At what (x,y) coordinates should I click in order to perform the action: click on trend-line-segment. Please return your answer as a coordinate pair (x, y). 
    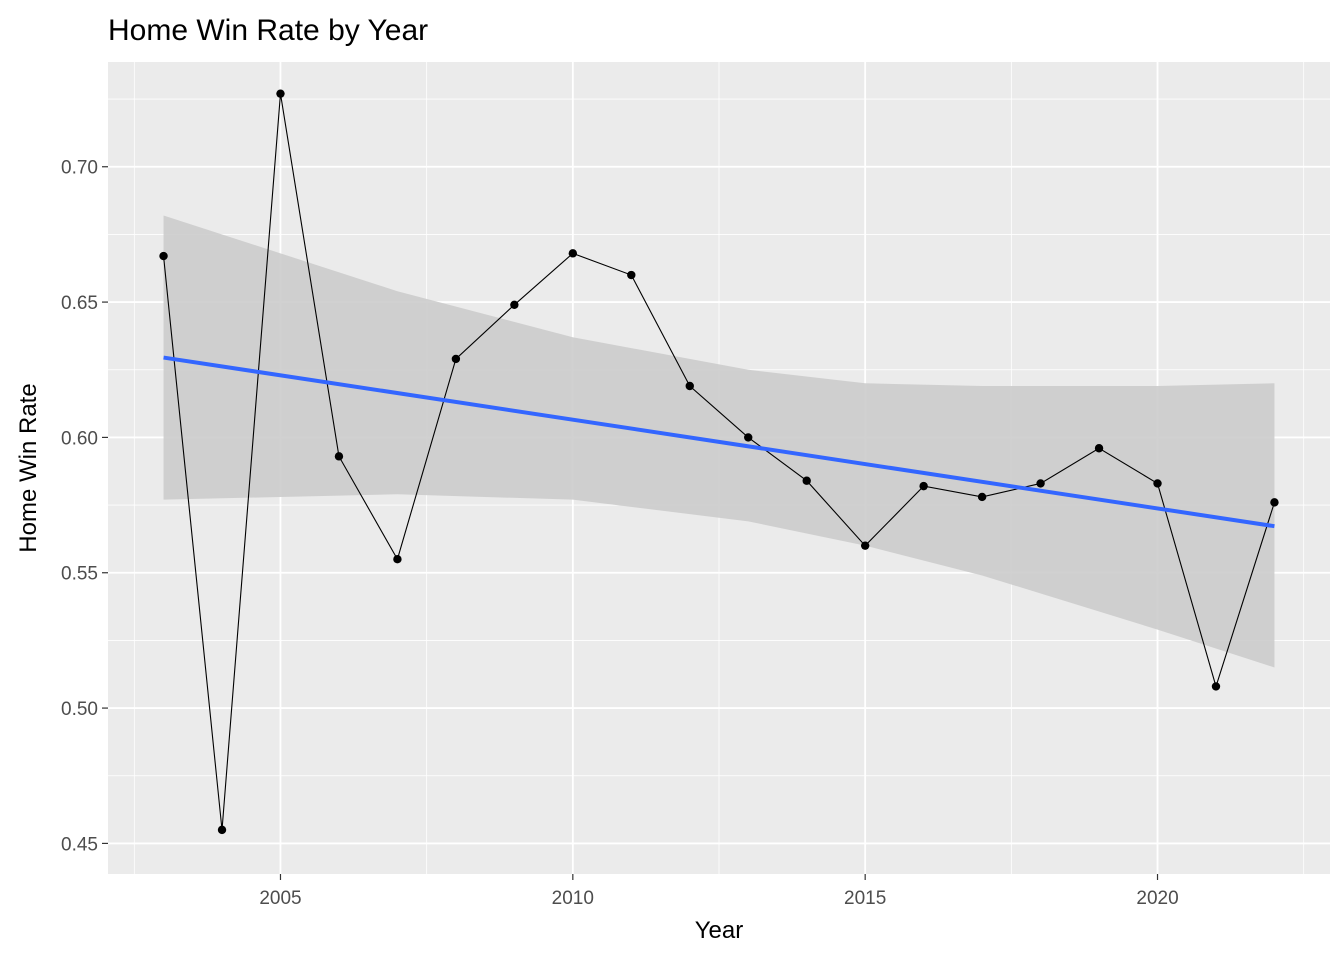
    Looking at the image, I should click on (719, 442).